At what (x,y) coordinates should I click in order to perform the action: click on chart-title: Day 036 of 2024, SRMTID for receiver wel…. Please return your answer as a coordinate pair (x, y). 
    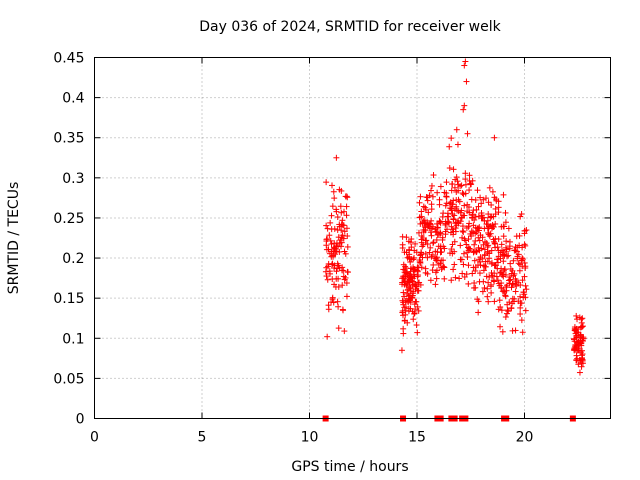
    Looking at the image, I should click on (350, 27).